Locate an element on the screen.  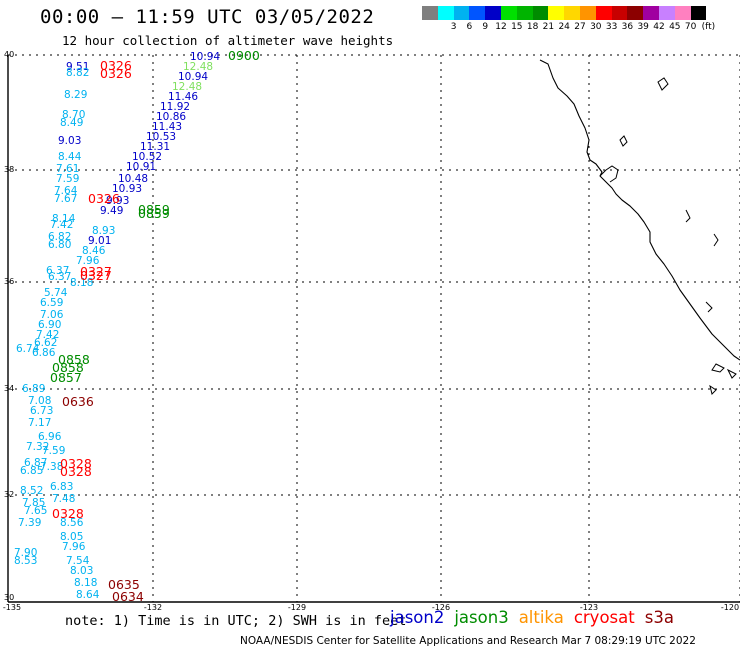
latitude-label: 38 is located at coordinates (9, 169).